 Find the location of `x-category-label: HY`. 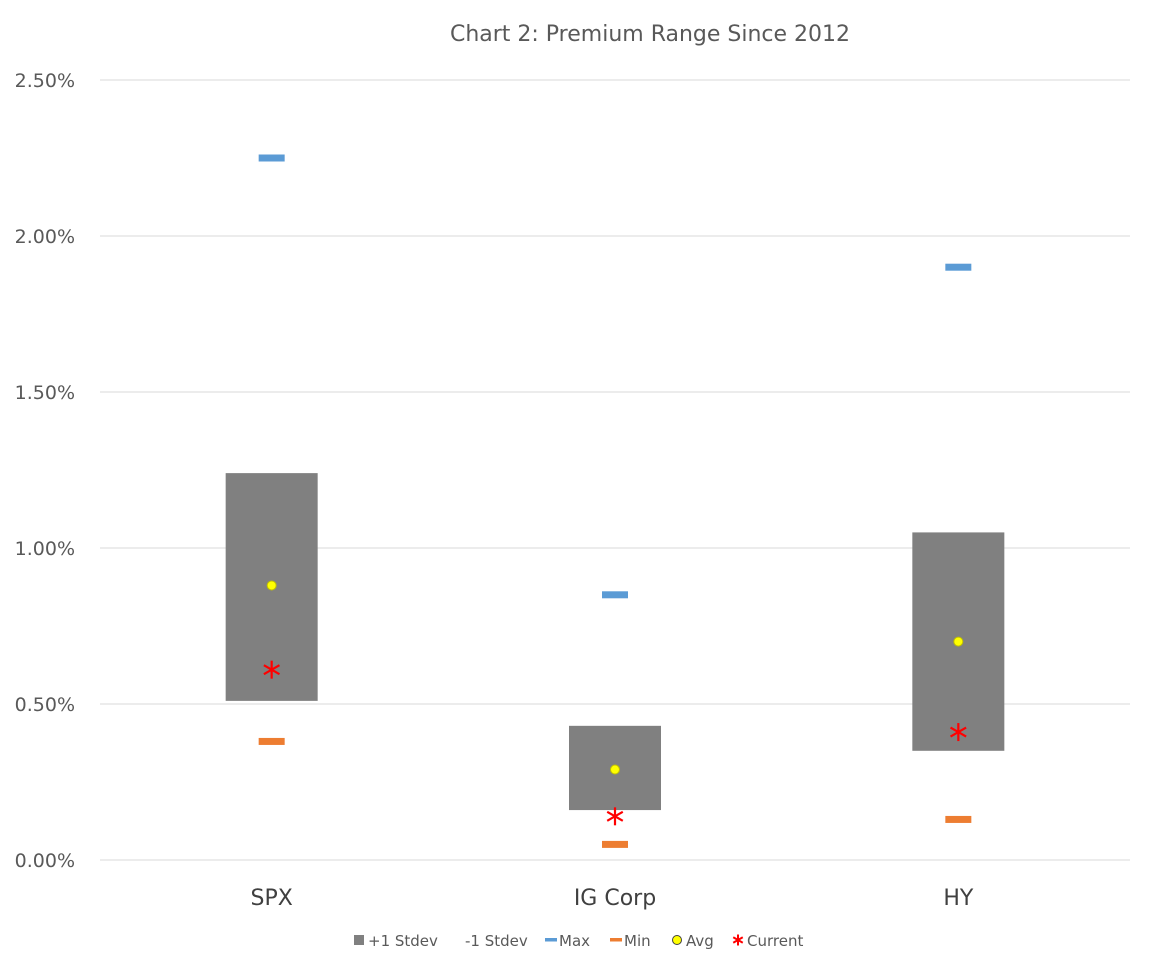

x-category-label: HY is located at coordinates (958, 898).